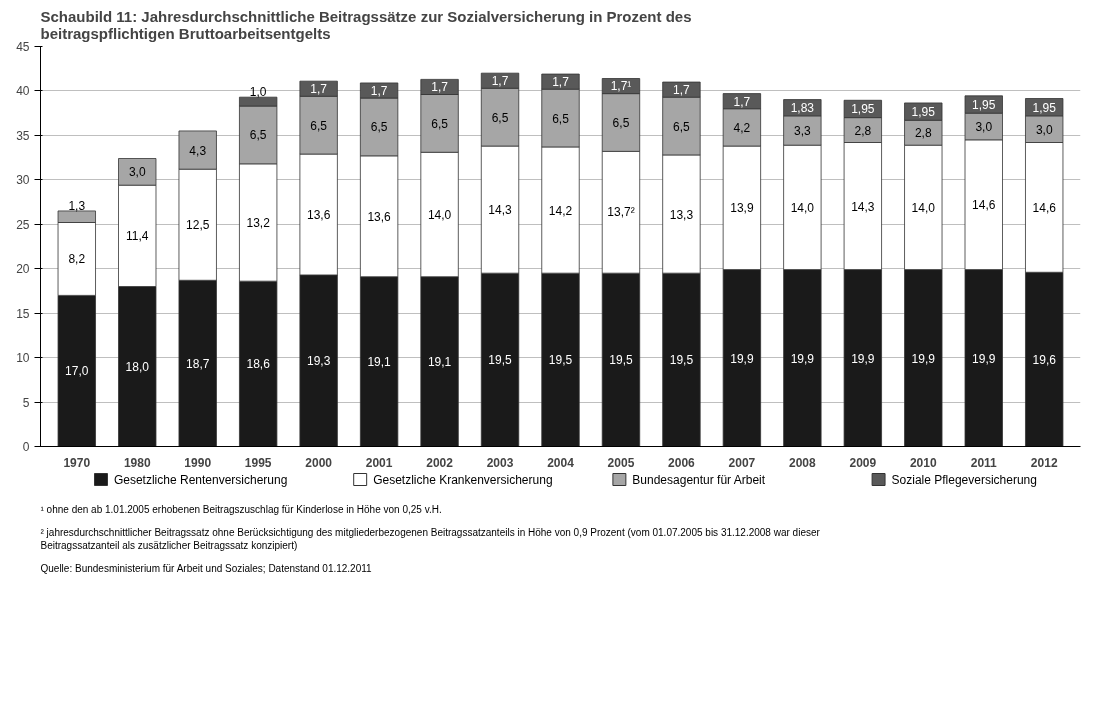 The image size is (1117, 720). Describe the element at coordinates (621, 462) in the screenshot. I see `x-tick-label: 2005` at that location.